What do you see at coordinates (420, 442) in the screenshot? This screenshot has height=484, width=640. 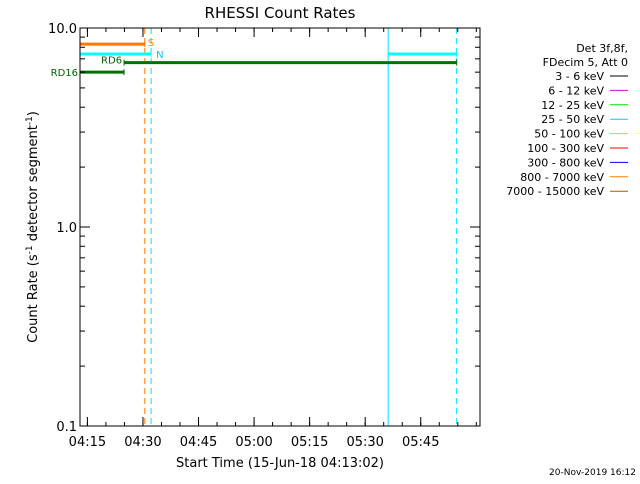 I see `x-tick-label: 05:45` at bounding box center [420, 442].